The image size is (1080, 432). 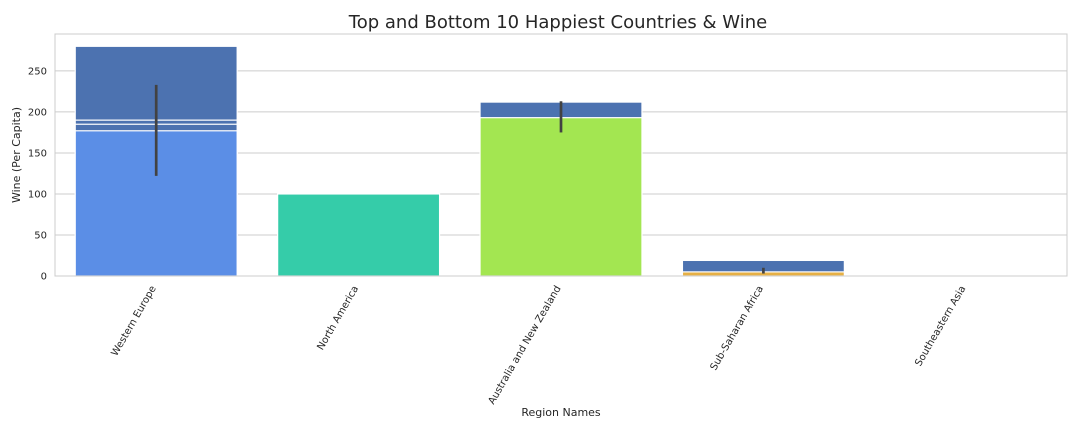 I want to click on y-tick-label: 200, so click(x=37, y=112).